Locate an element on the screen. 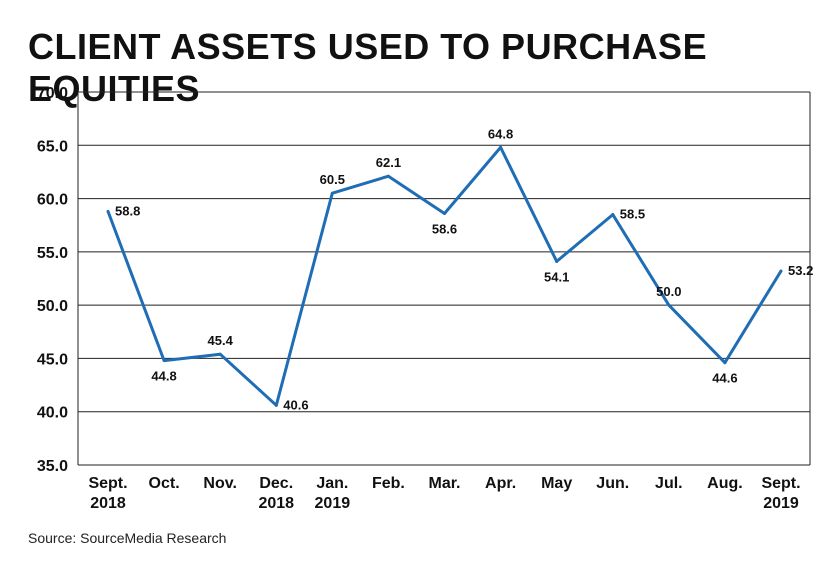 Image resolution: width=840 pixels, height=570 pixels. x-tick-label: Feb. is located at coordinates (388, 483).